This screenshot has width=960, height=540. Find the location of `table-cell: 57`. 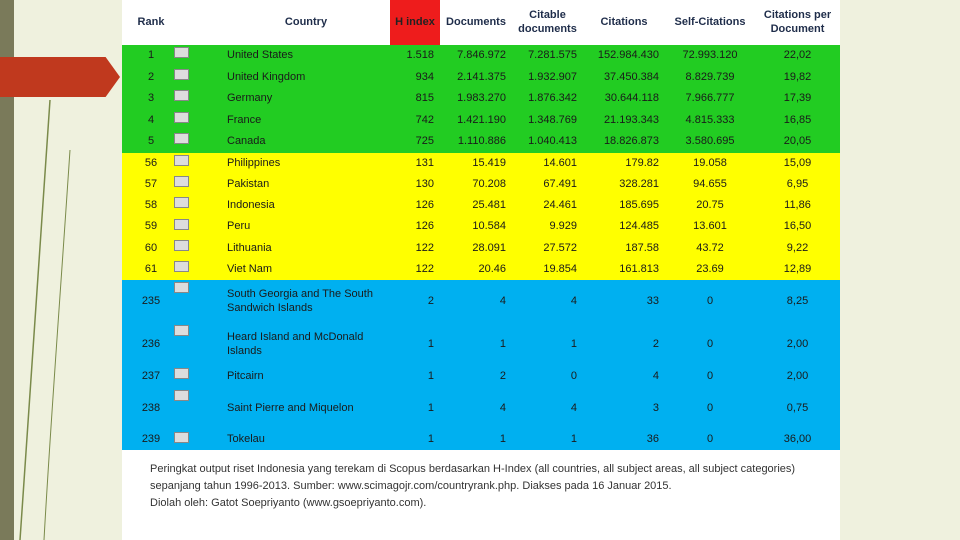

table-cell: 57 is located at coordinates (151, 183).